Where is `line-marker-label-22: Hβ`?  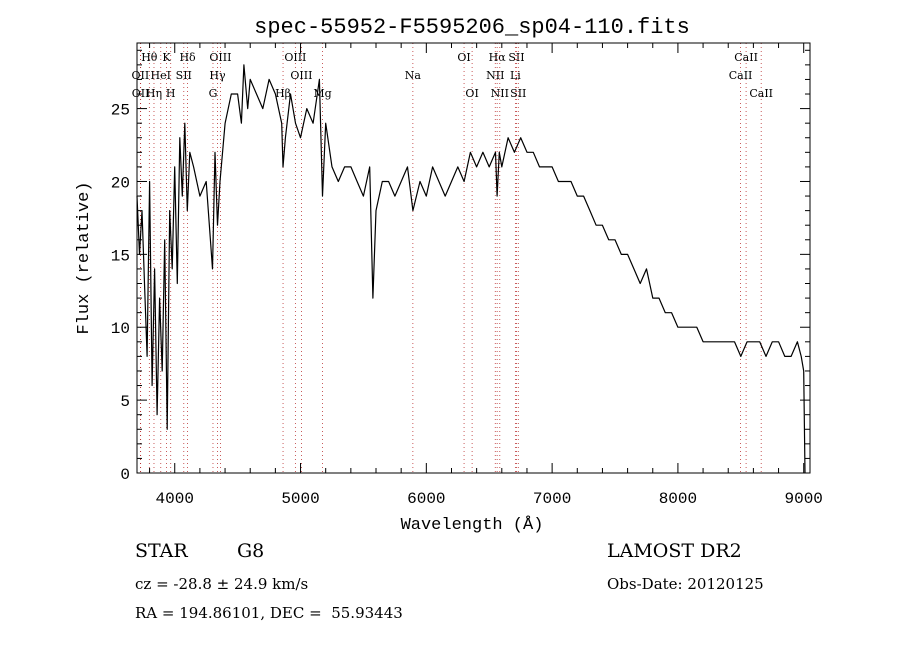 line-marker-label-22: Hβ is located at coordinates (283, 93).